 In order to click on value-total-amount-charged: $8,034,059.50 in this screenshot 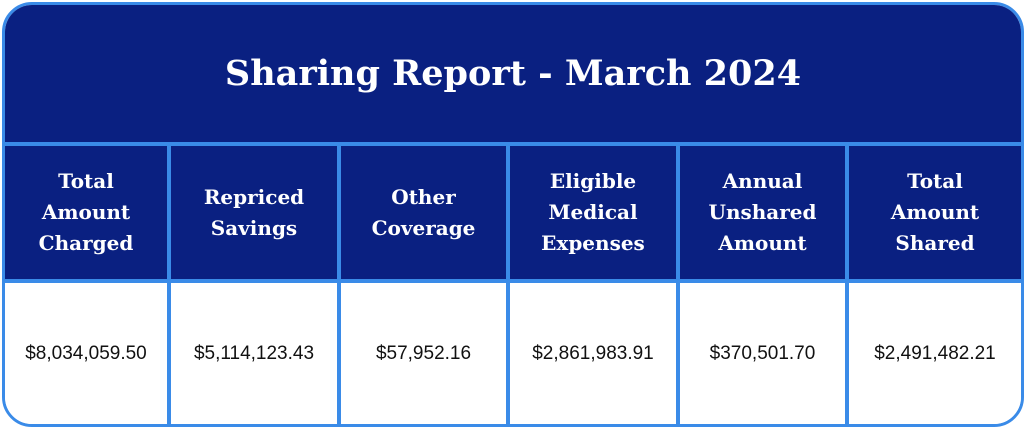, I will do `click(88, 353)`.